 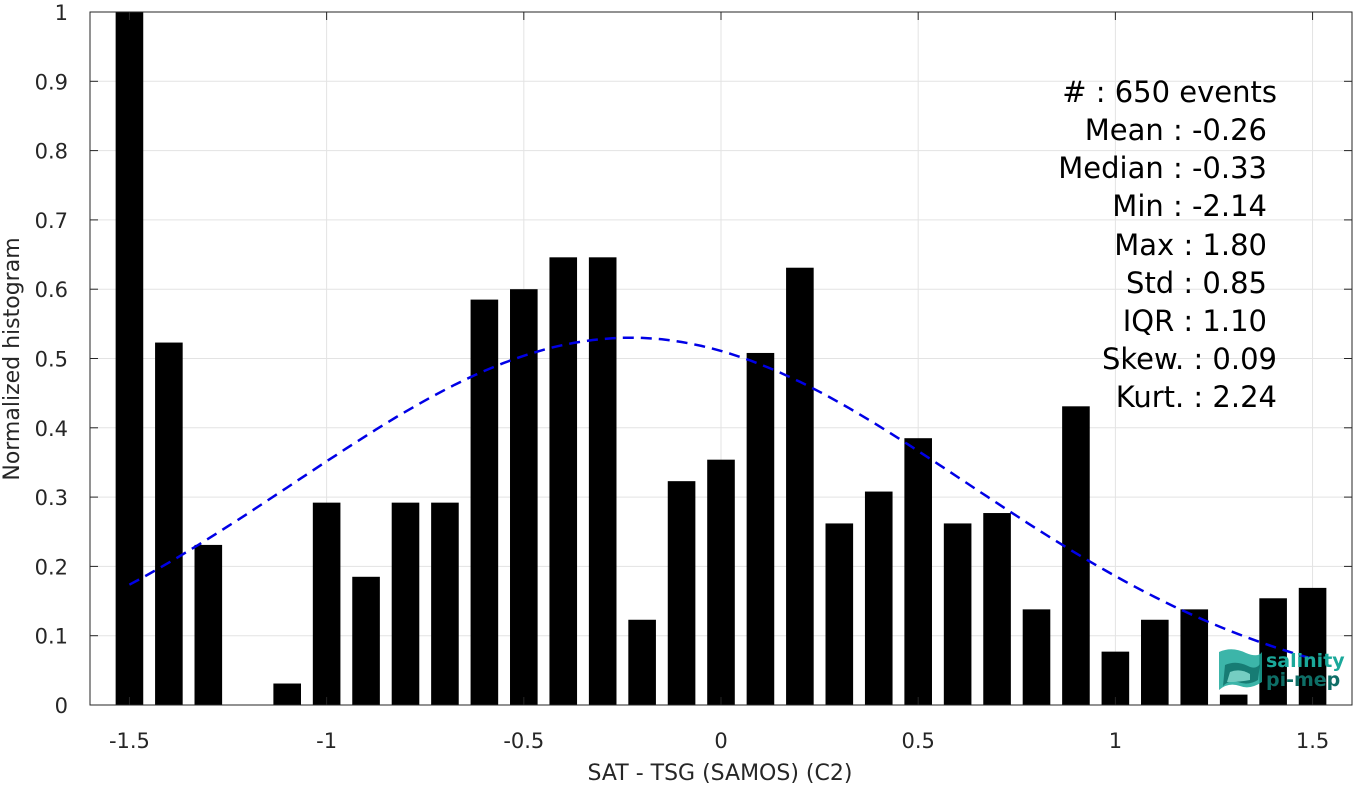 I want to click on y-axis-title: Normalized histogram, so click(x=12, y=358).